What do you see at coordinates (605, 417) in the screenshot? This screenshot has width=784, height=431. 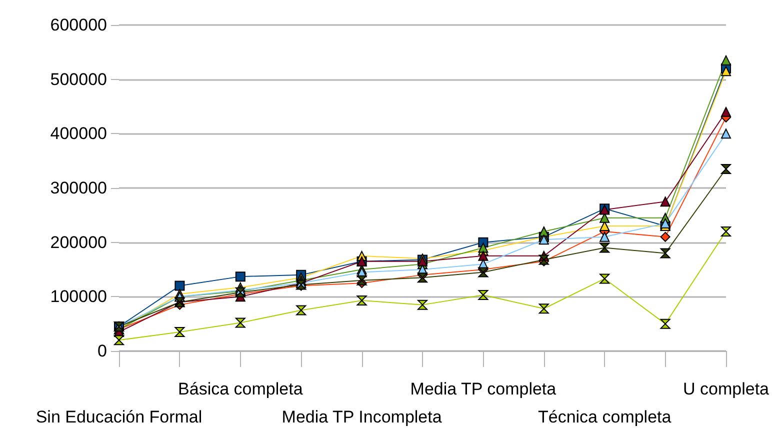 I see `x-tick-label: Técnica completa` at bounding box center [605, 417].